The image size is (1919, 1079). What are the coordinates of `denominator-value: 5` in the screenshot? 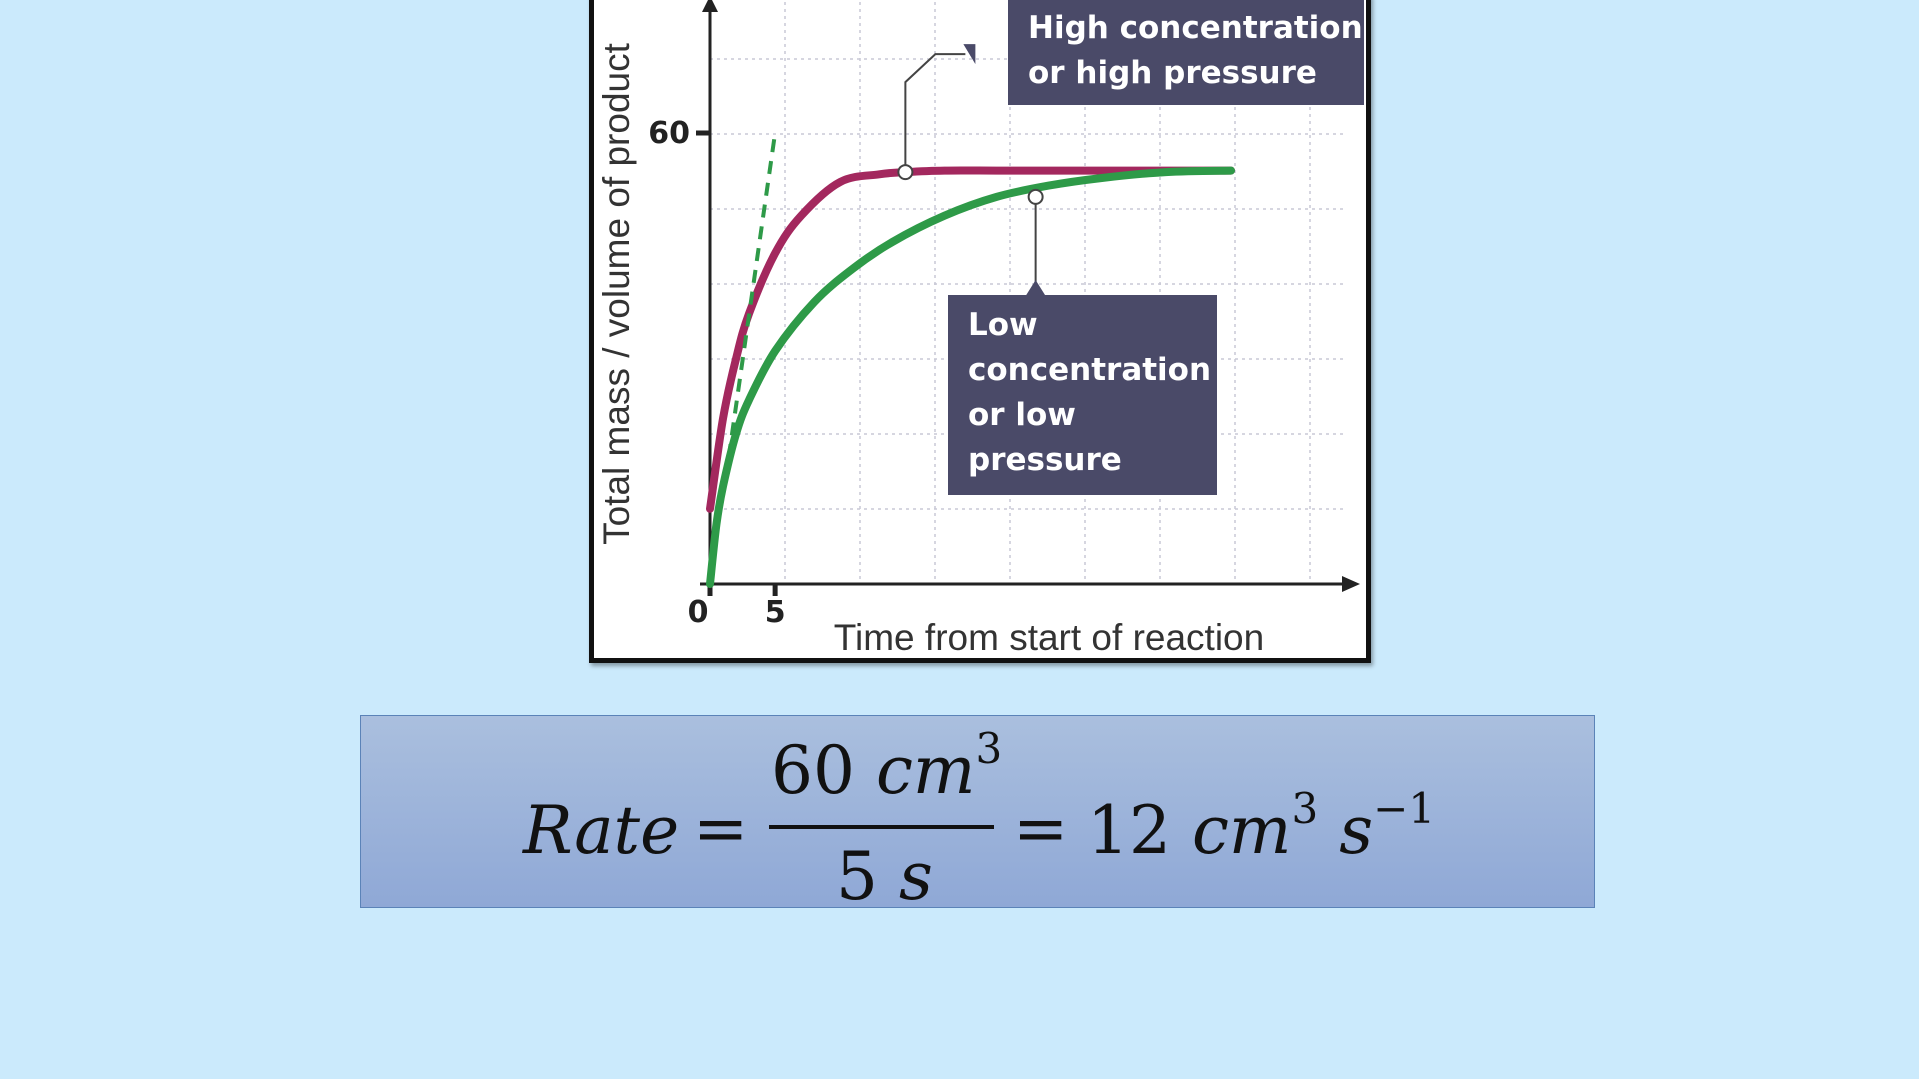 It's located at (857, 876).